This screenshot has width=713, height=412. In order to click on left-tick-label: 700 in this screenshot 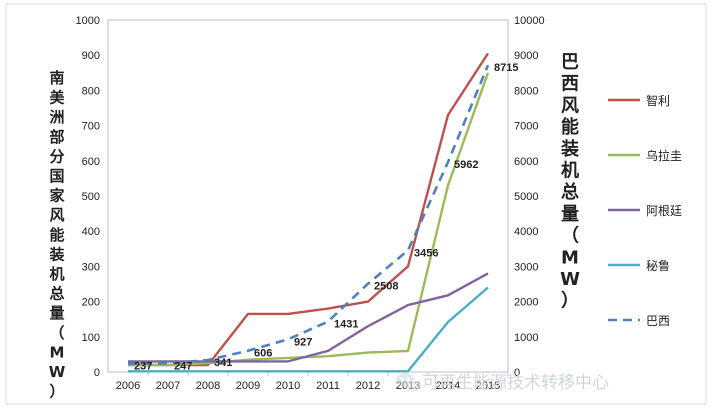, I will do `click(91, 127)`.